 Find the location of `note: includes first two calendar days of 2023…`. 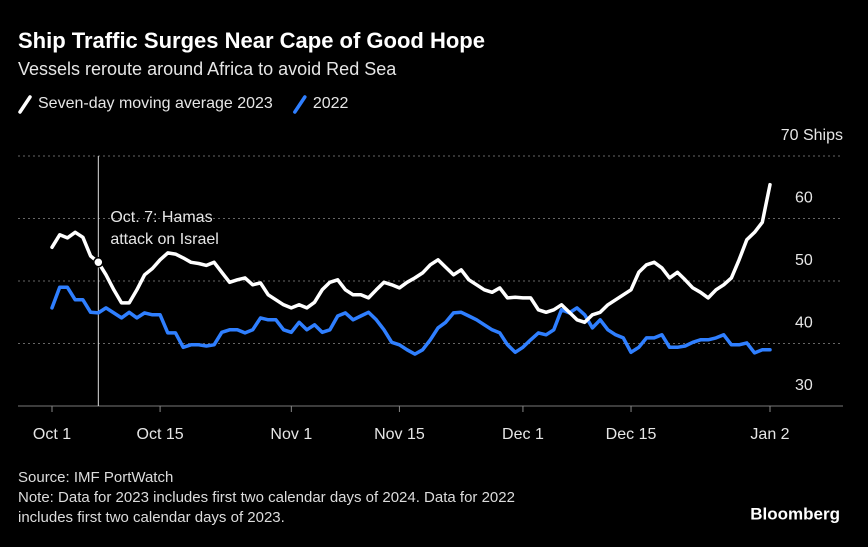

note: includes first two calendar days of 2023… is located at coordinates (151, 517).